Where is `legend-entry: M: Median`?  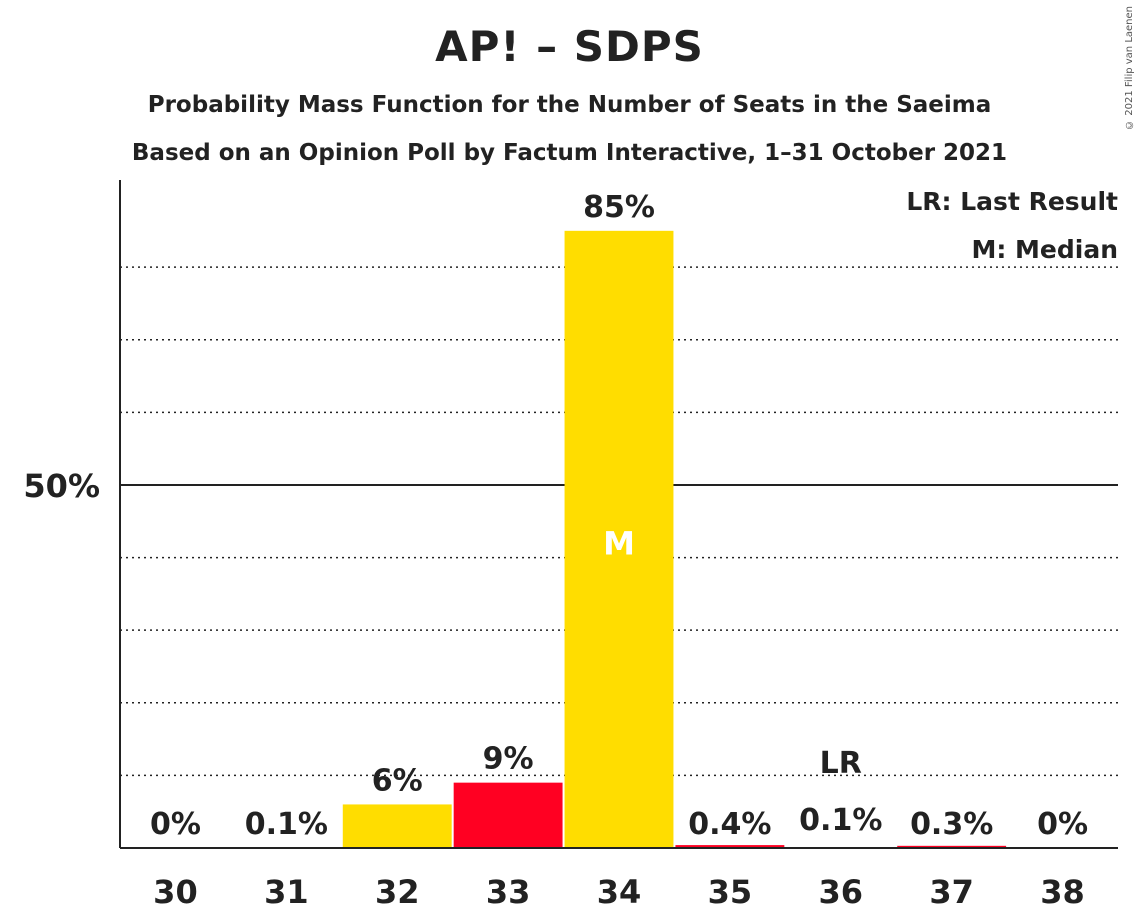 legend-entry: M: Median is located at coordinates (1044, 249).